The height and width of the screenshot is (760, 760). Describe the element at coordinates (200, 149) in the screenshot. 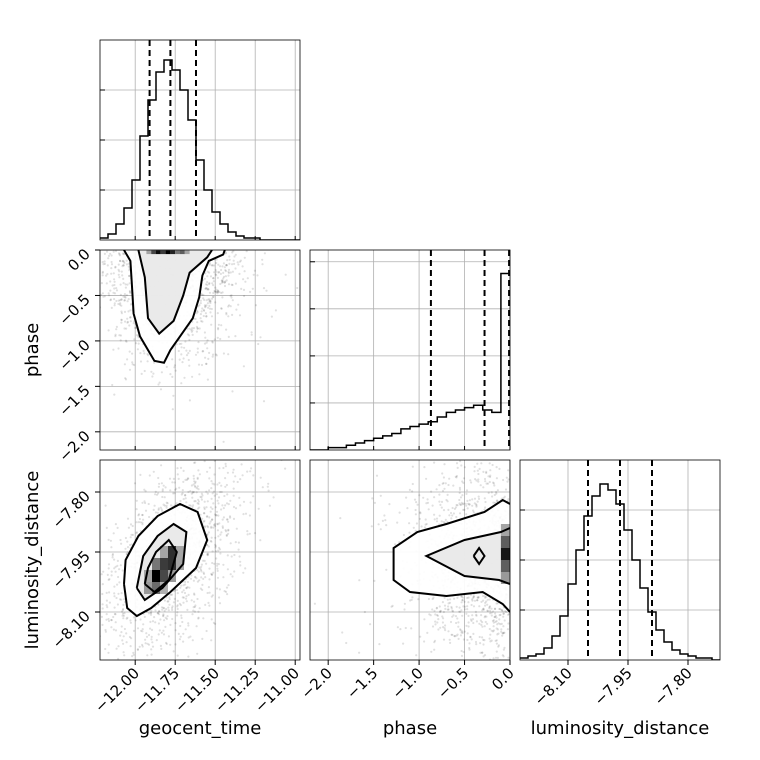

I see `histogram-step-geocent_time` at that location.